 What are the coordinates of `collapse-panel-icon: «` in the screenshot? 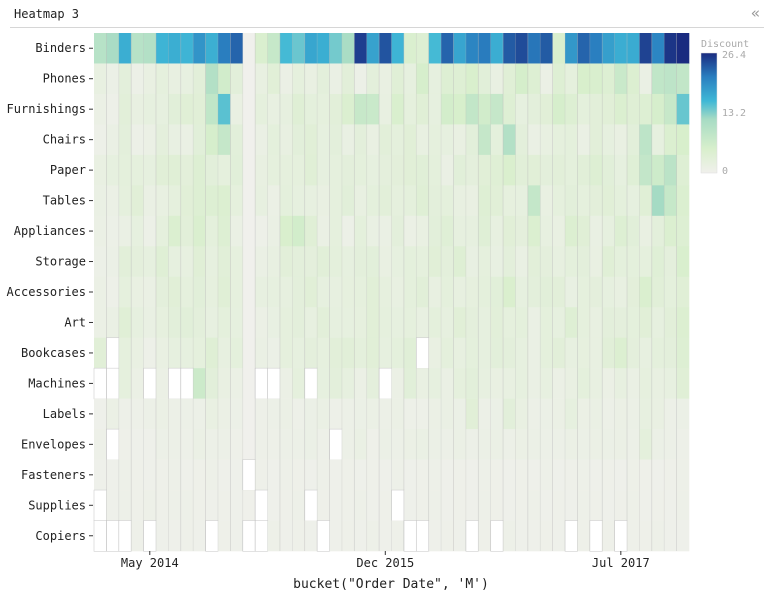 It's located at (756, 13).